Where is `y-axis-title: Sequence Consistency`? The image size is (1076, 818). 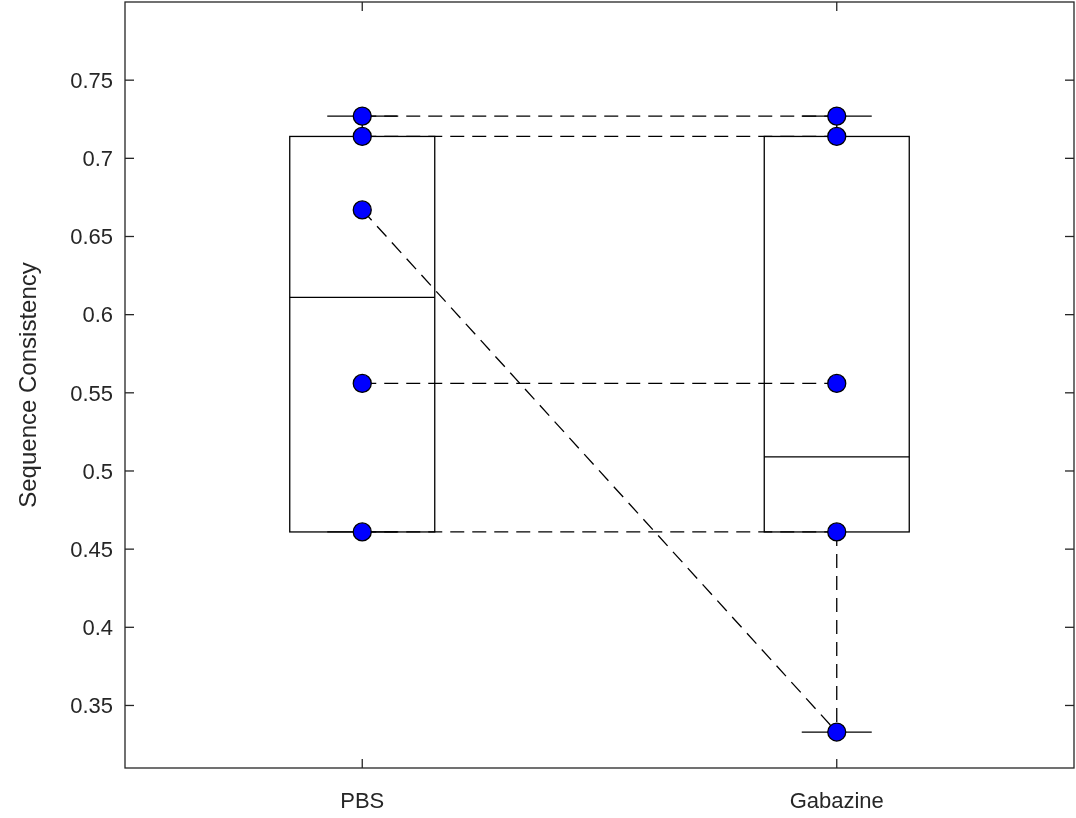 y-axis-title: Sequence Consistency is located at coordinates (27, 385).